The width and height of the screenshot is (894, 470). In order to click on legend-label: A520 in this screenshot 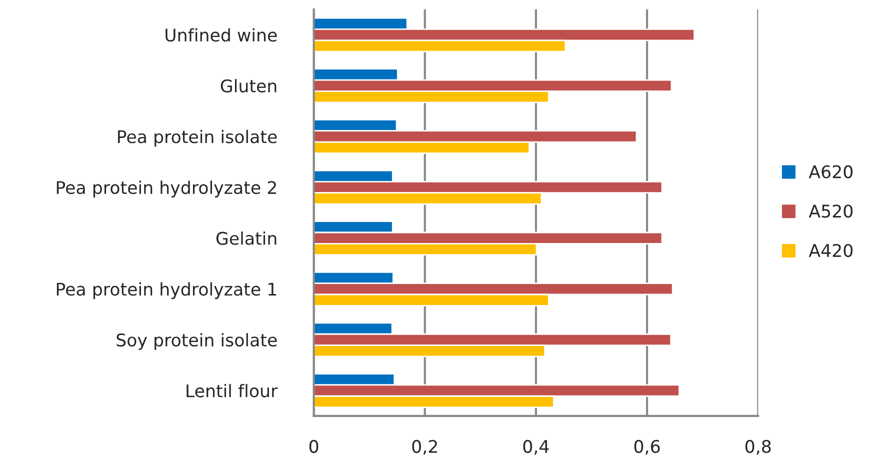, I will do `click(830, 211)`.